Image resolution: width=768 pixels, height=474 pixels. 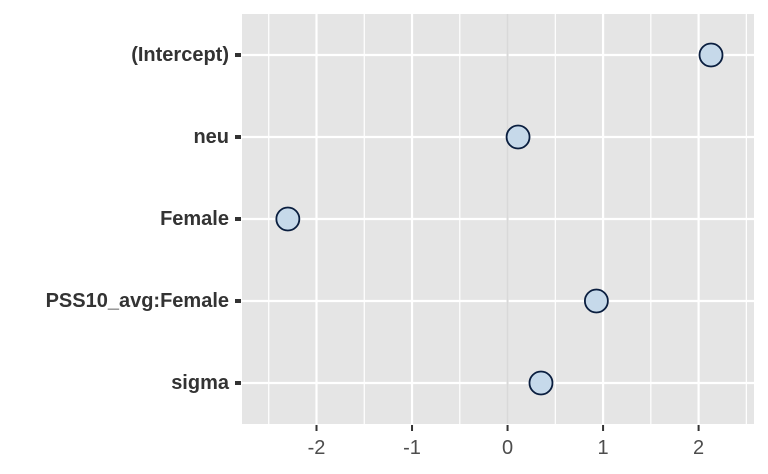 What do you see at coordinates (507, 448) in the screenshot?
I see `x-tick-label: 0` at bounding box center [507, 448].